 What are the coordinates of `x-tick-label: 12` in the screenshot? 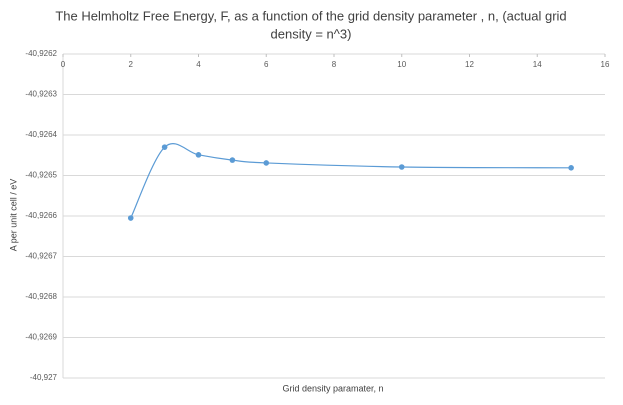 It's located at (469, 64).